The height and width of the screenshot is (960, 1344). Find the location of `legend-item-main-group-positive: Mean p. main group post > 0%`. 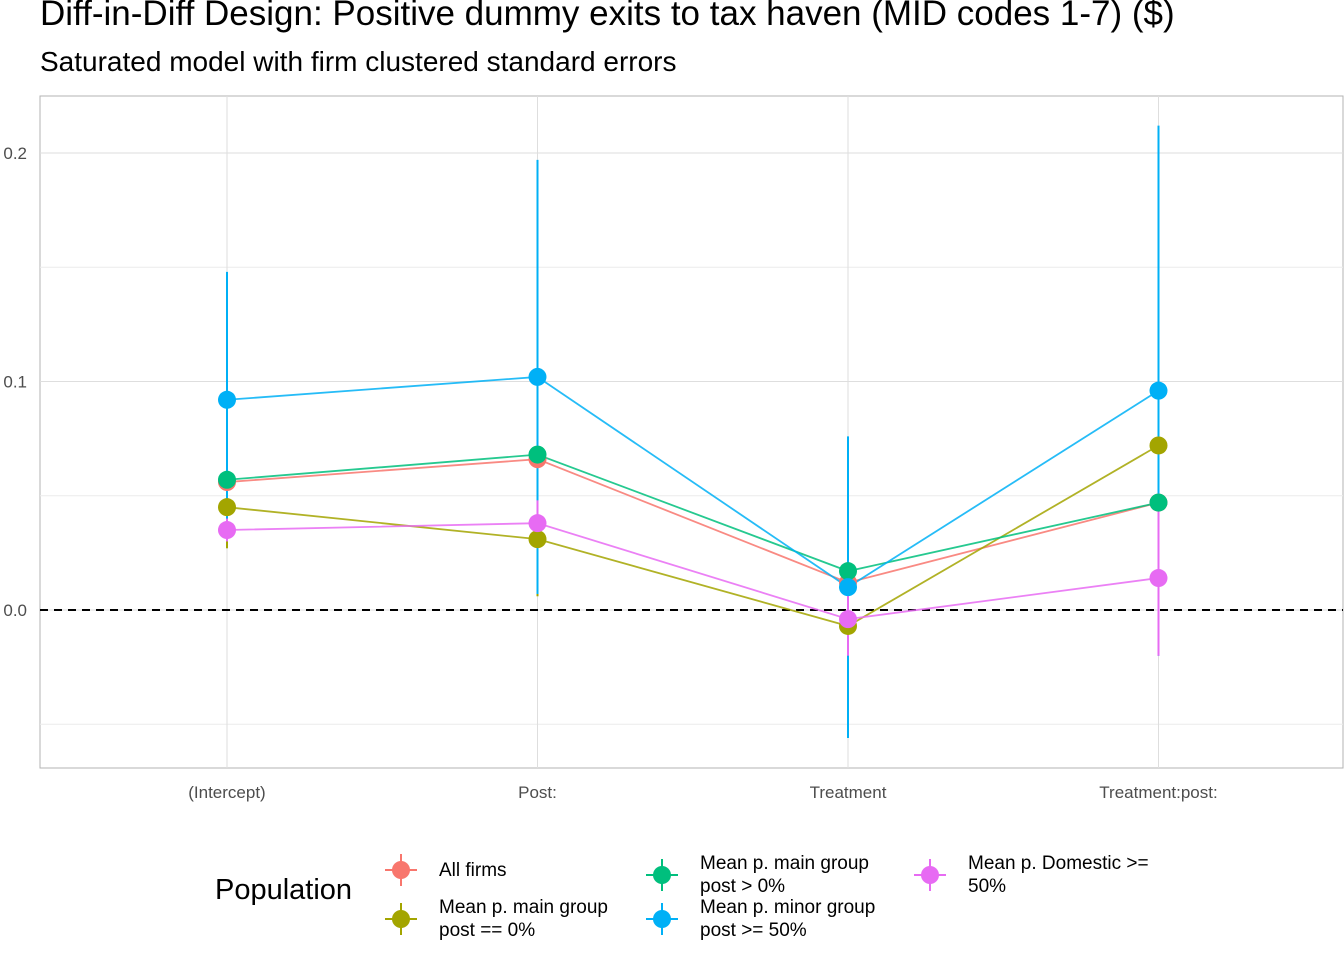

legend-item-main-group-positive: Mean p. main group post > 0% is located at coordinates (756, 875).